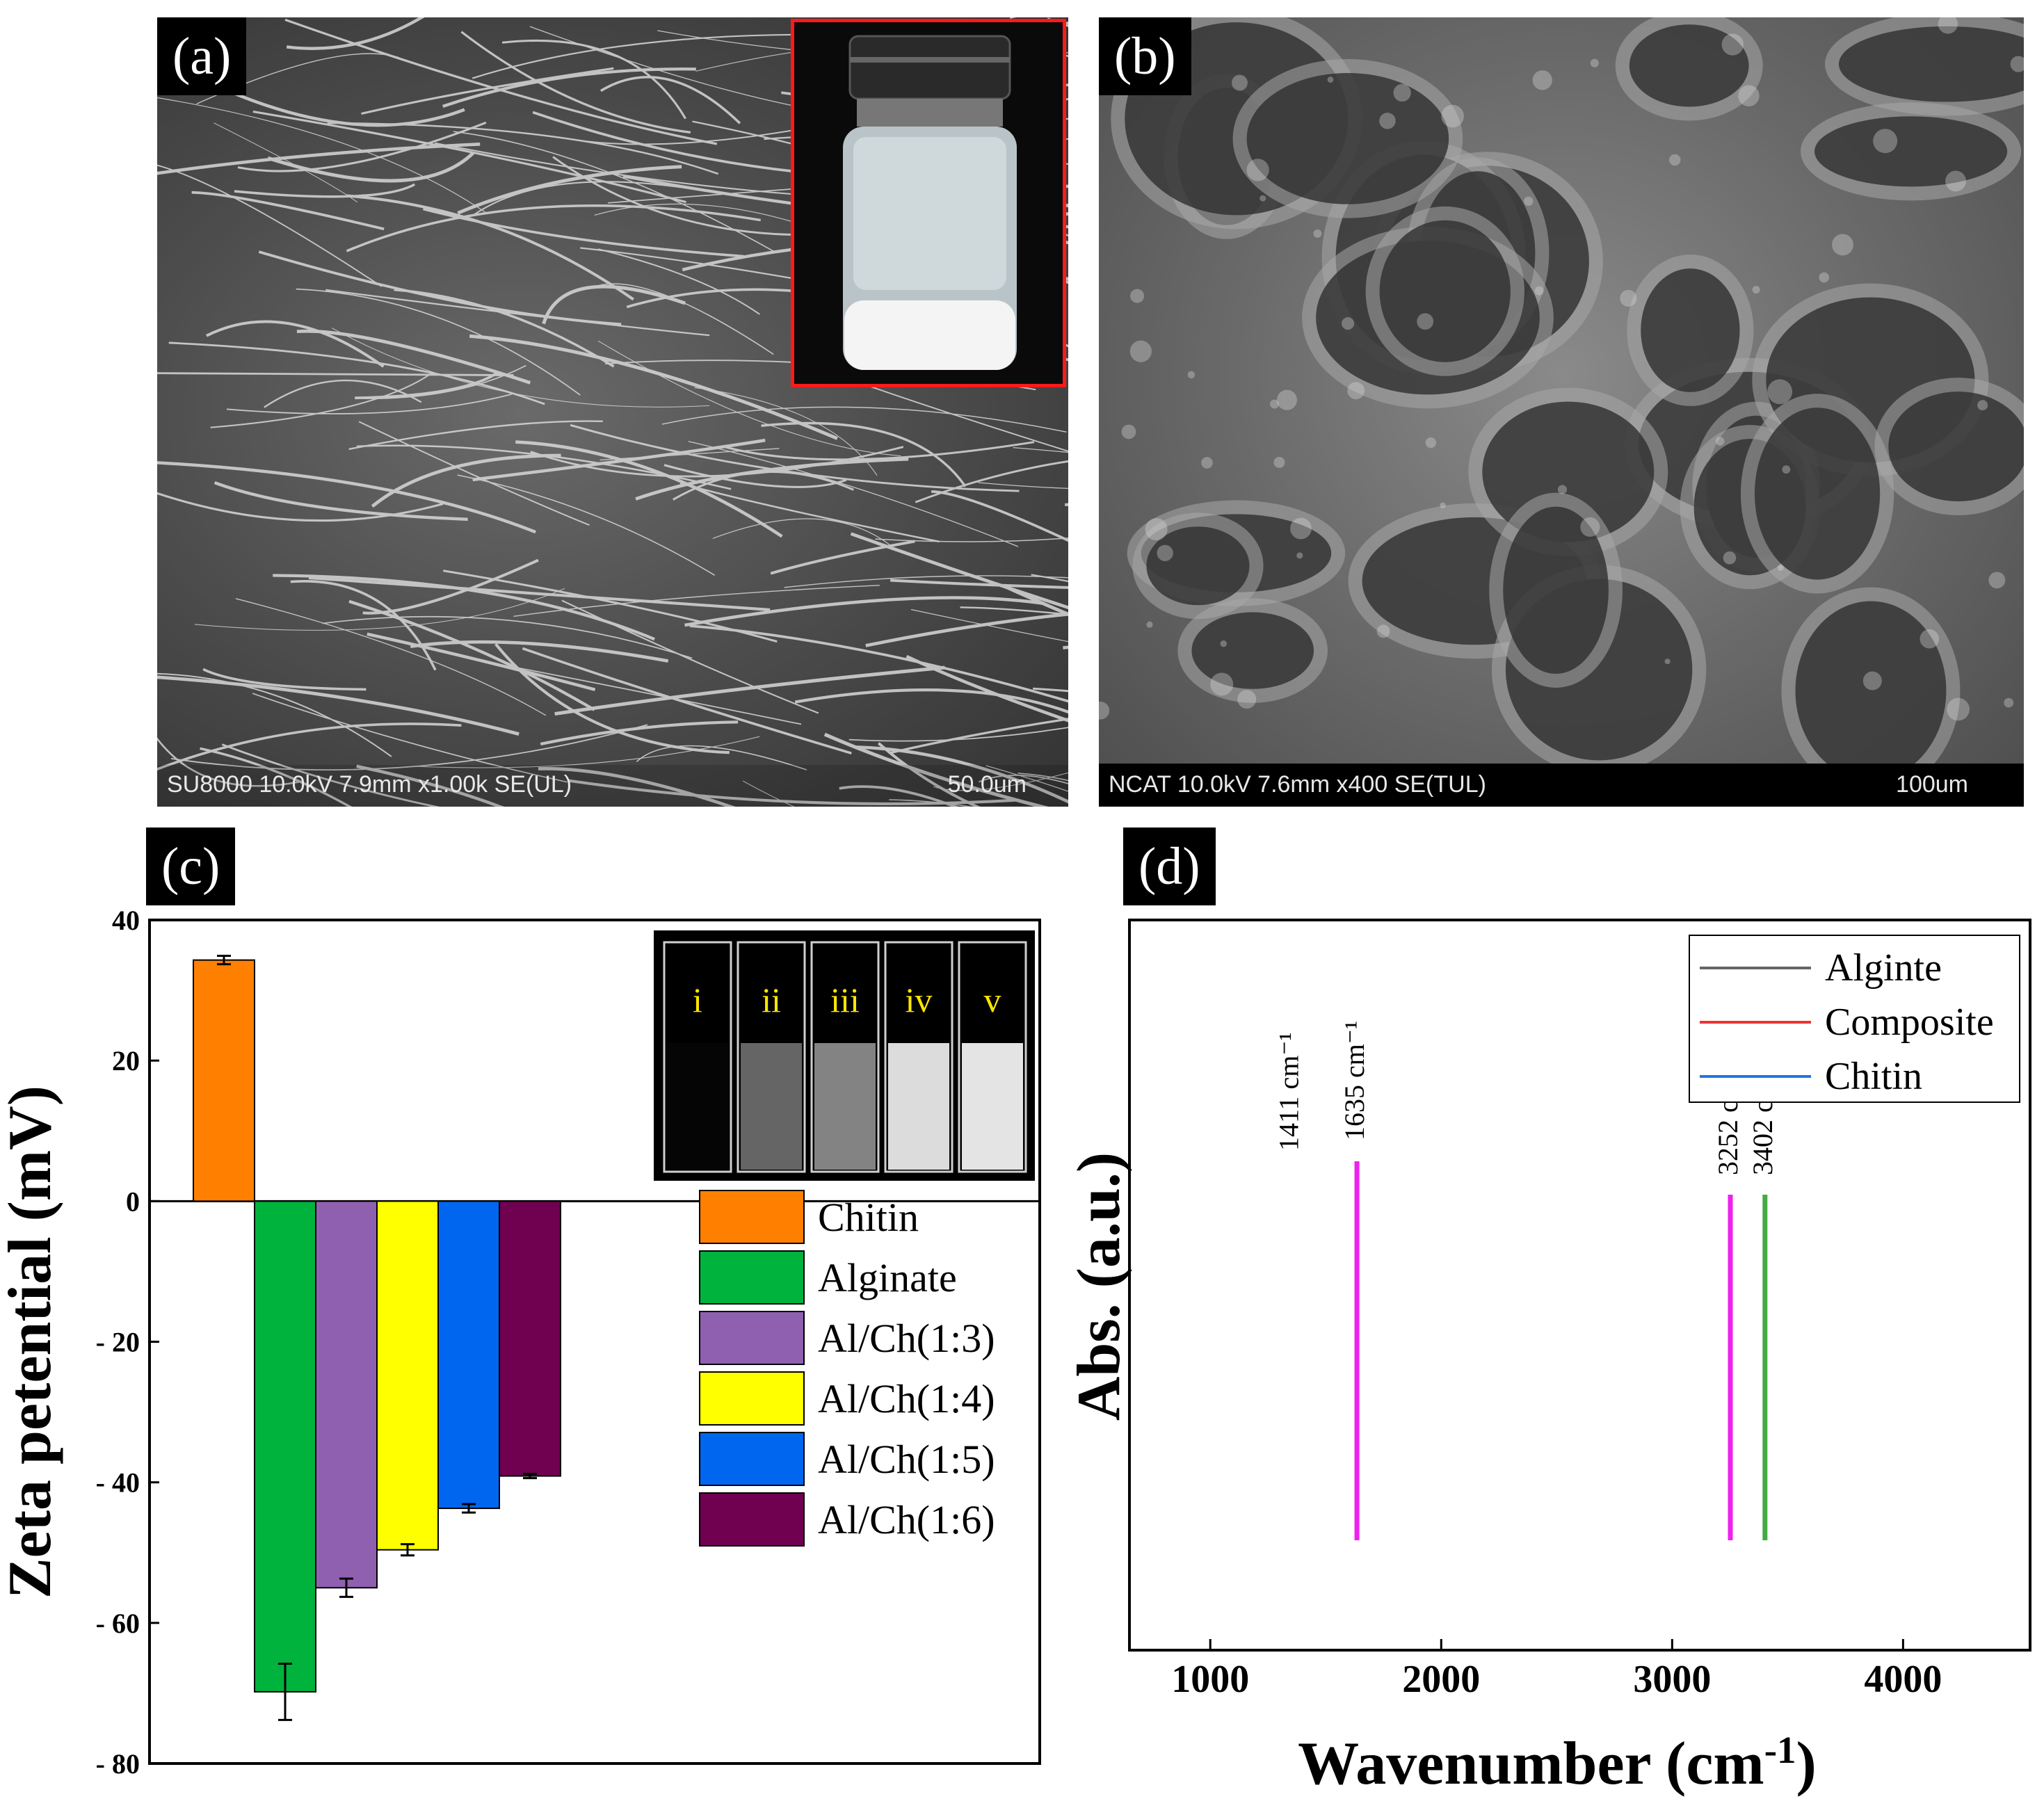 The width and height of the screenshot is (2044, 1808). I want to click on legend-label-c: Al/Ch(1:5), so click(906, 1459).